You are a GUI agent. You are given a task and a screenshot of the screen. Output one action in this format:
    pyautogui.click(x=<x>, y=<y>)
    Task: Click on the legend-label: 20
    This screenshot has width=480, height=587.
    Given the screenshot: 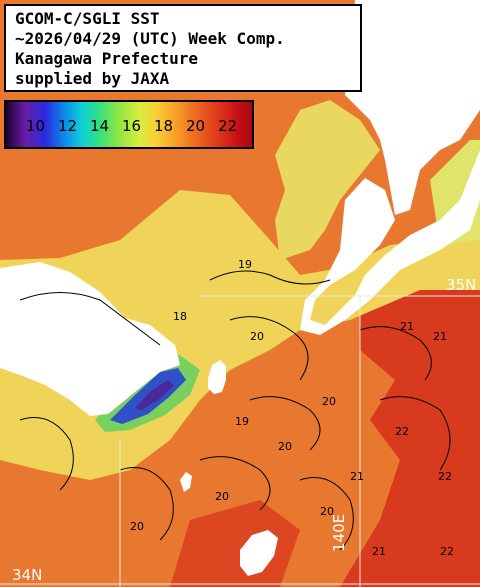 What is the action you would take?
    pyautogui.click(x=196, y=126)
    